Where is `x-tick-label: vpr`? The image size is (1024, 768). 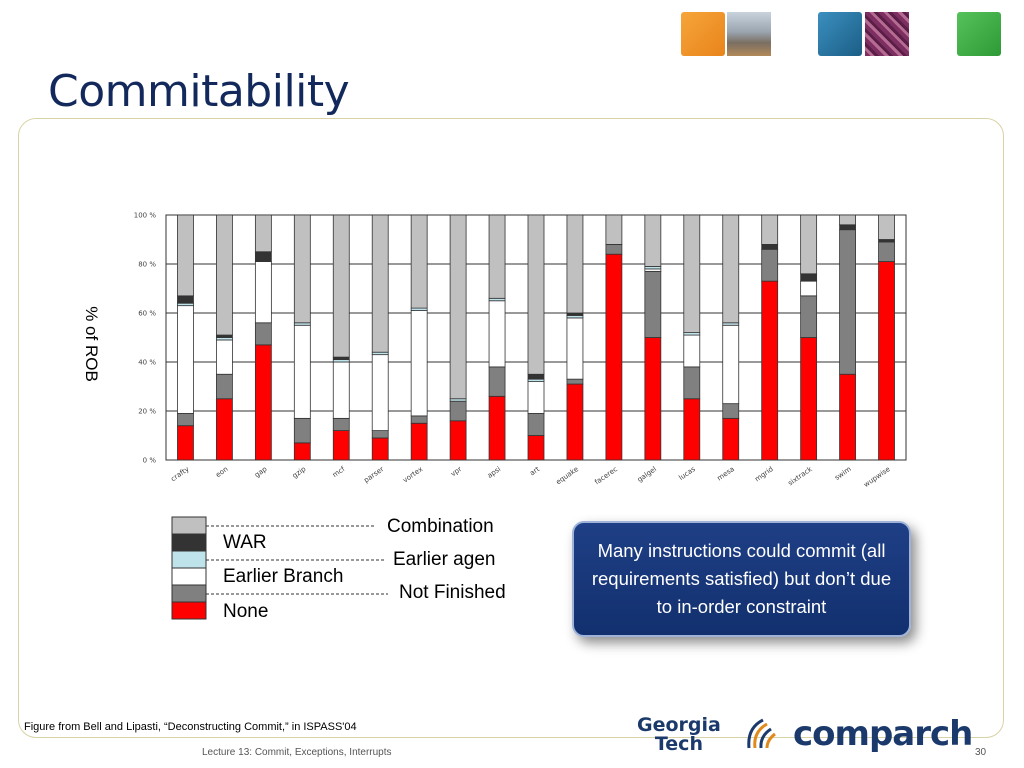
x-tick-label: vpr is located at coordinates (456, 471).